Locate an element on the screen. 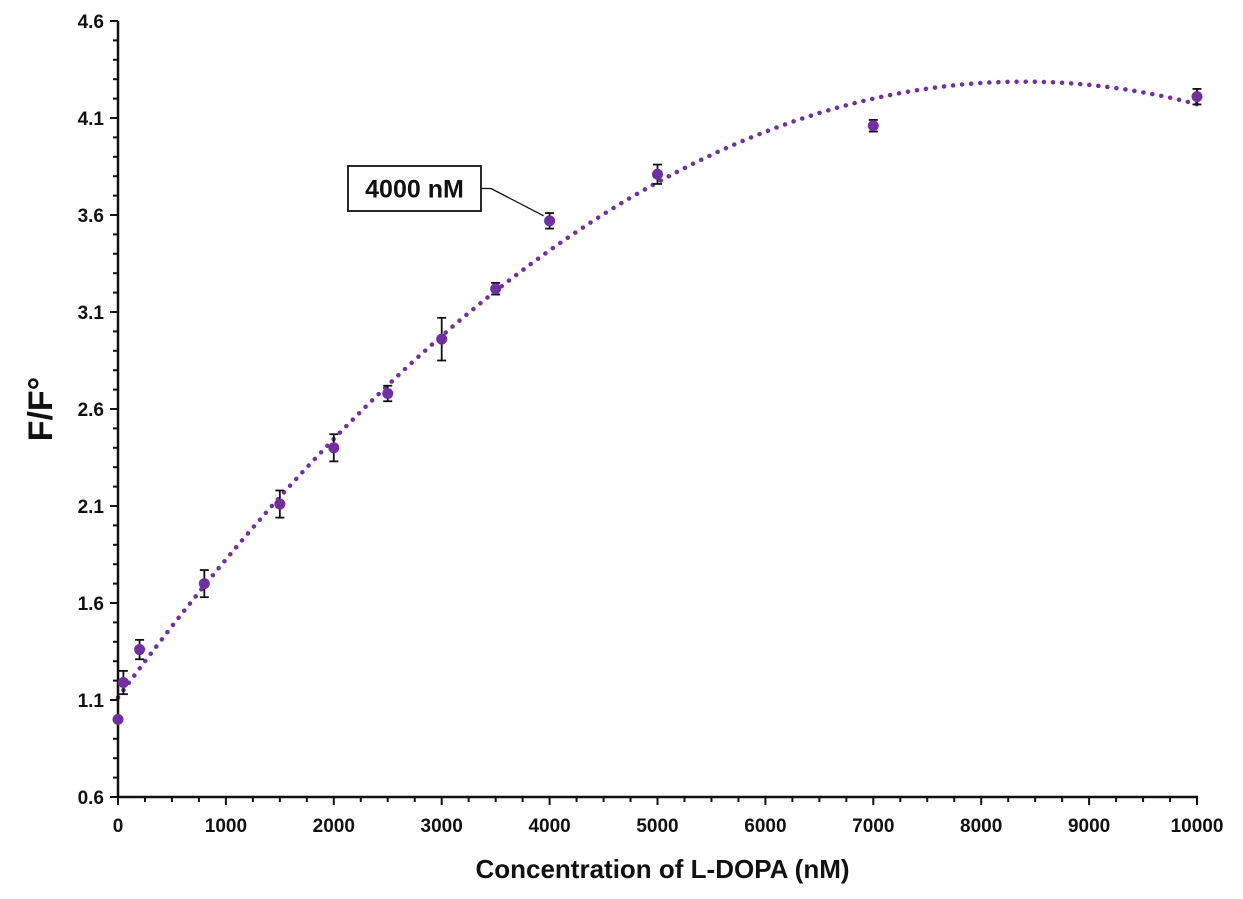 The height and width of the screenshot is (899, 1243). x-tick-label: 5000 is located at coordinates (657, 826).